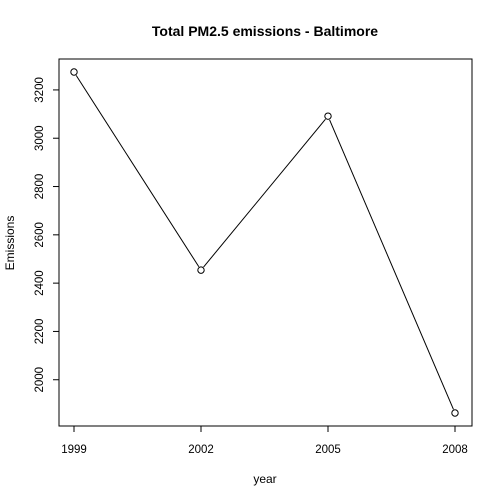  Describe the element at coordinates (40, 380) in the screenshot. I see `y-tick-label: 2000` at that location.